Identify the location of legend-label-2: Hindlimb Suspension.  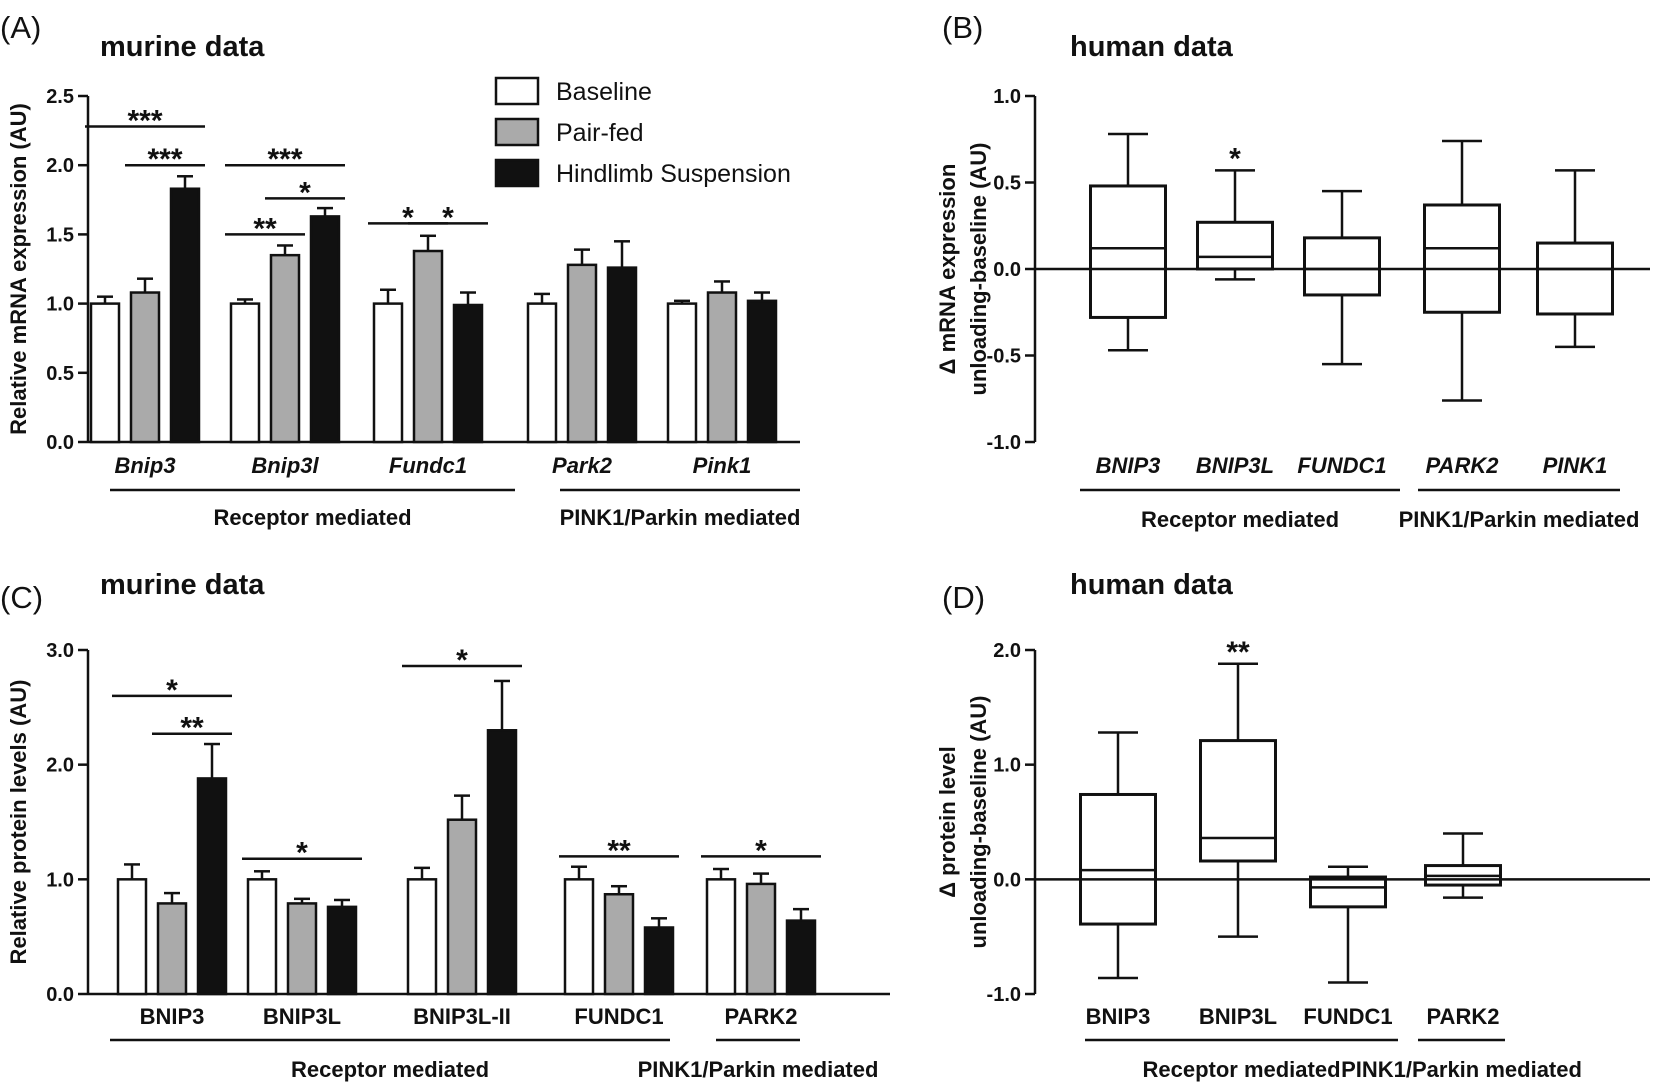
(673, 174).